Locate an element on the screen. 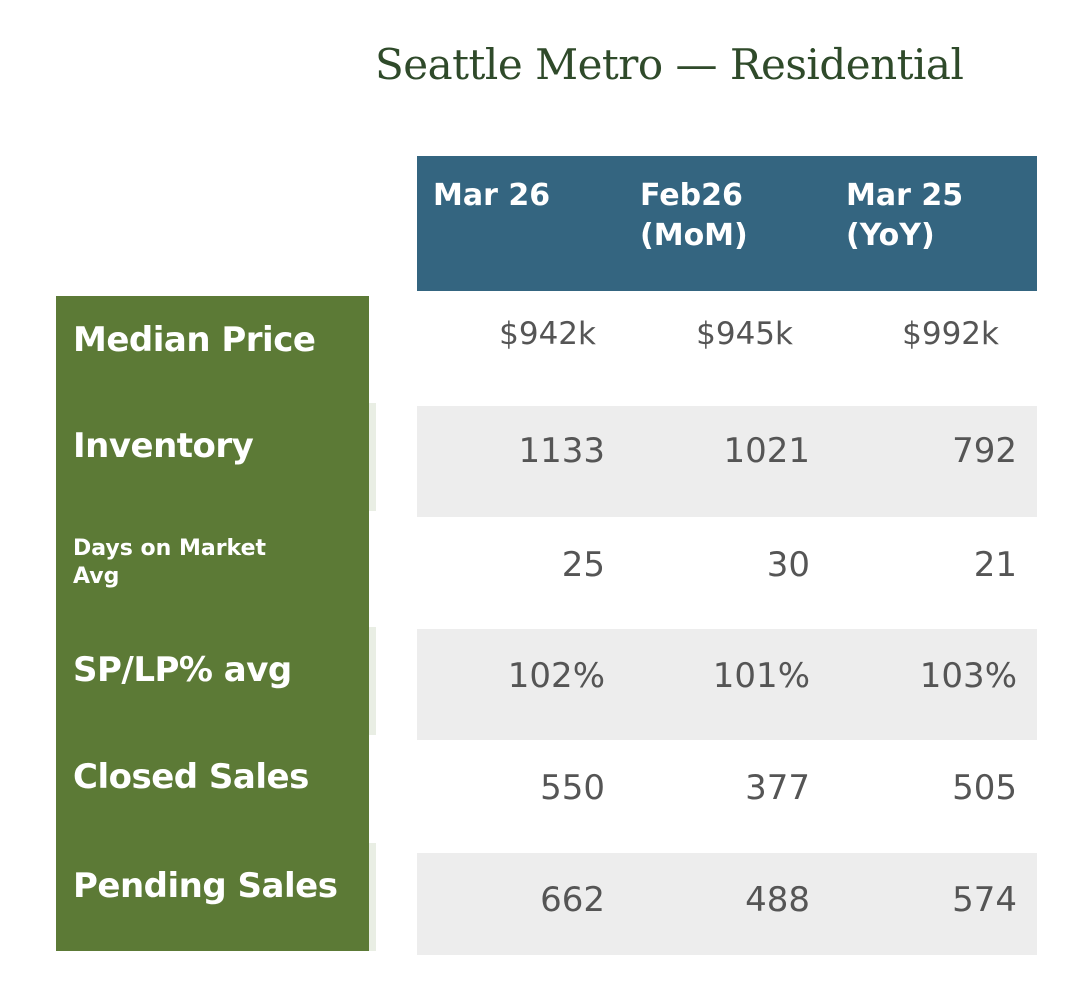  column-header-current: Mar 26 is located at coordinates (491, 196).